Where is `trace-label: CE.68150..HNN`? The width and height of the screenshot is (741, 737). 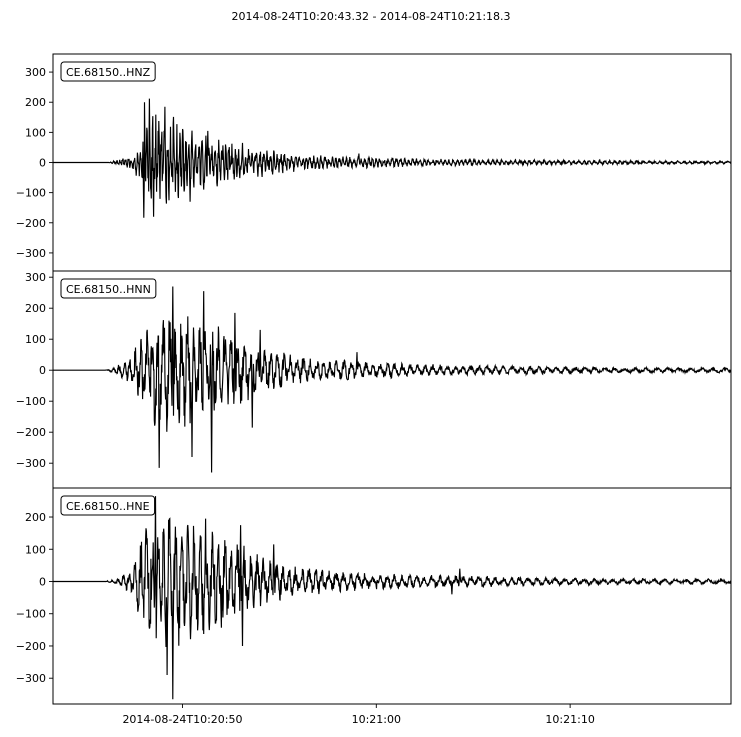
trace-label: CE.68150..HNN is located at coordinates (108, 289).